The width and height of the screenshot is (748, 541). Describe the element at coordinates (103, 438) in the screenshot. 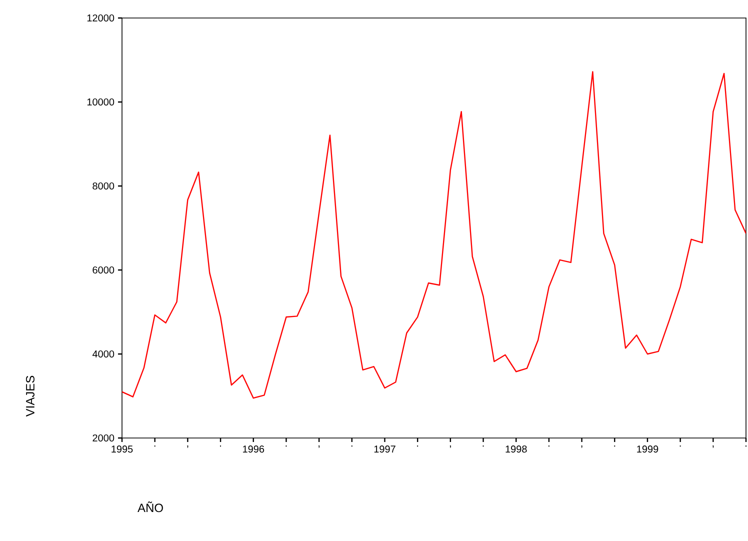

I see `y-tick-label: 2000` at that location.